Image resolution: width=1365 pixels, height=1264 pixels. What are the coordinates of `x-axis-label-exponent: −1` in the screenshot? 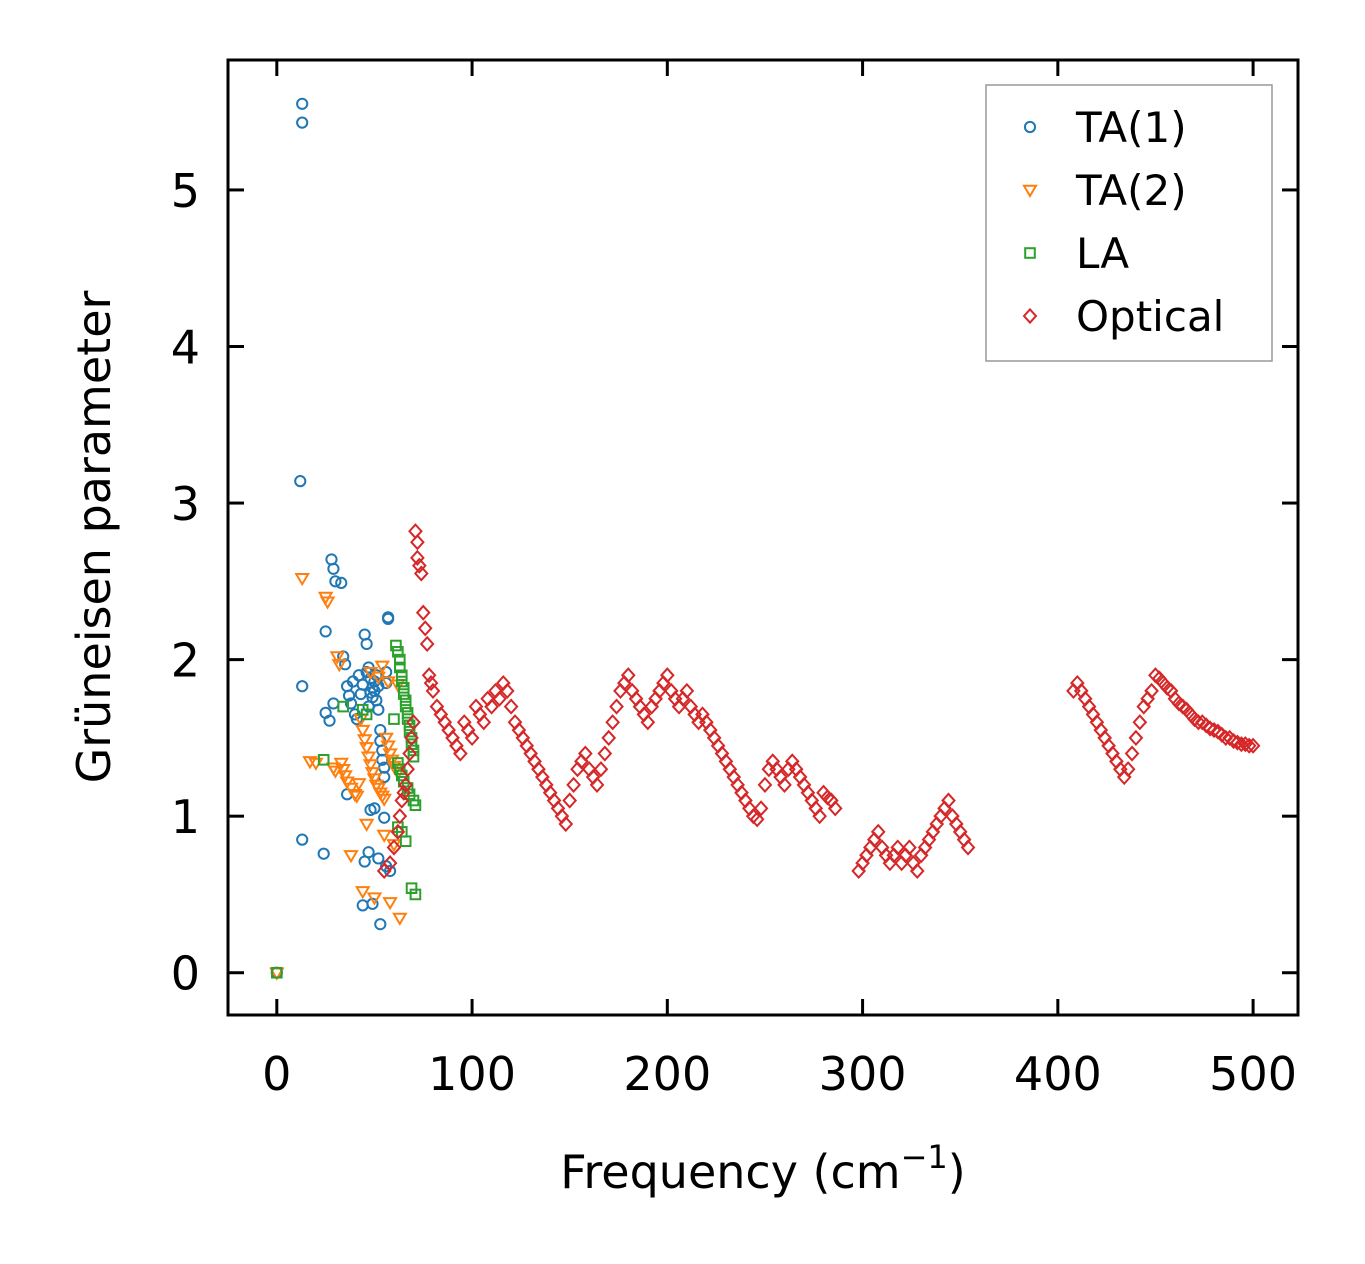 It's located at (924, 1157).